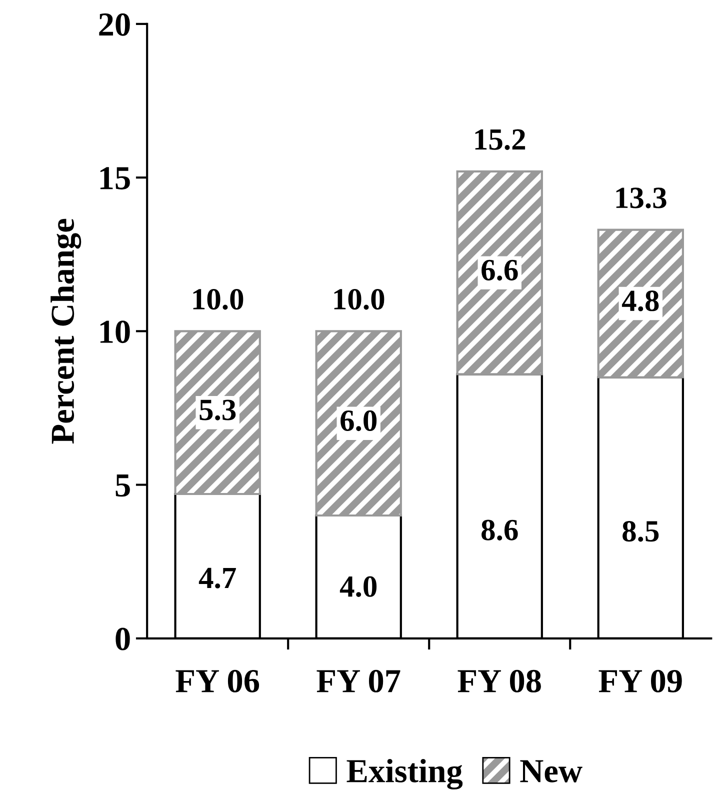  What do you see at coordinates (115, 178) in the screenshot?
I see `y-tick-label: 15` at bounding box center [115, 178].